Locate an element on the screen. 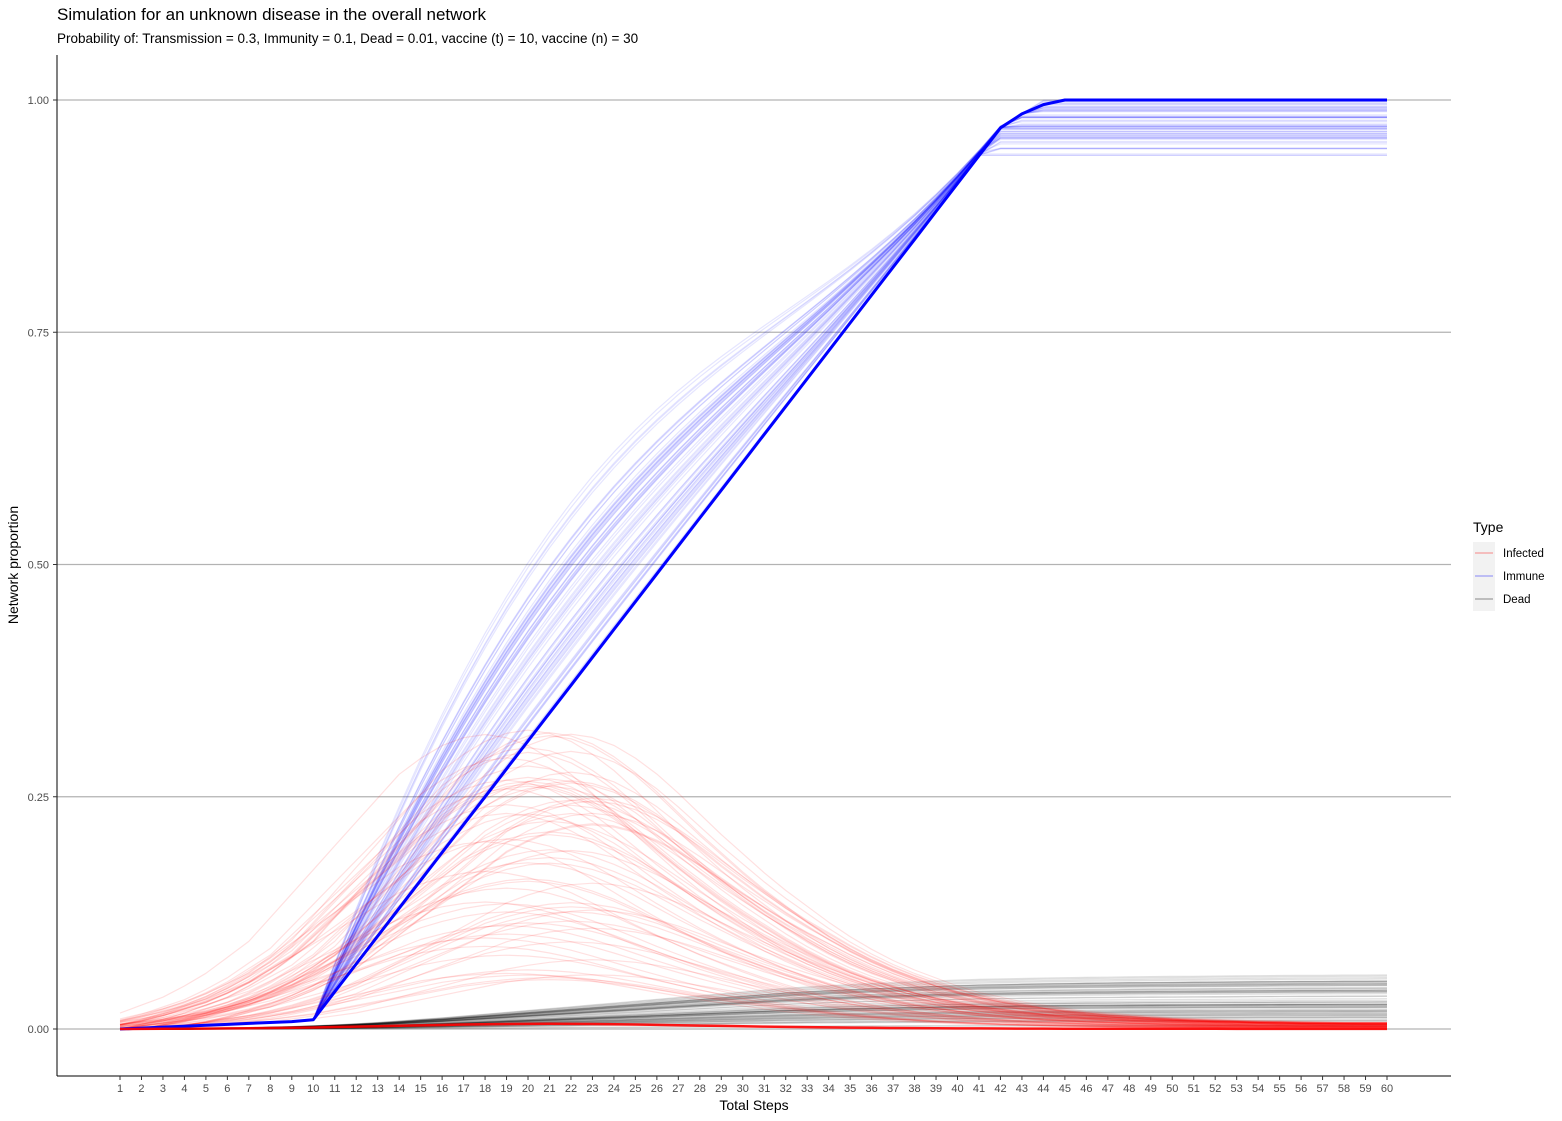 The width and height of the screenshot is (1562, 1121). x-tick-label: 53 is located at coordinates (1237, 1089).